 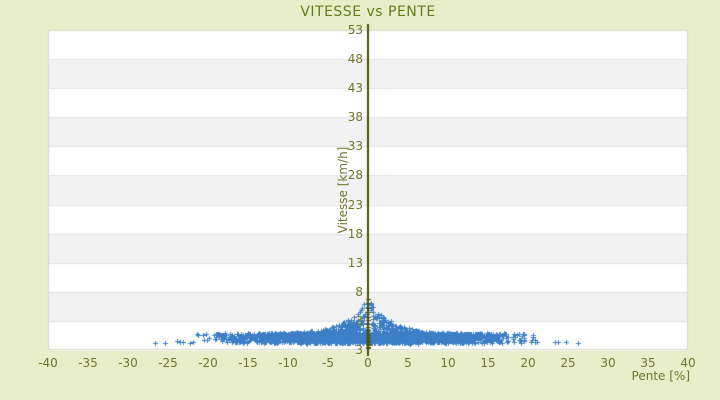 What do you see at coordinates (355, 146) in the screenshot?
I see `y-tick-label: 33` at bounding box center [355, 146].